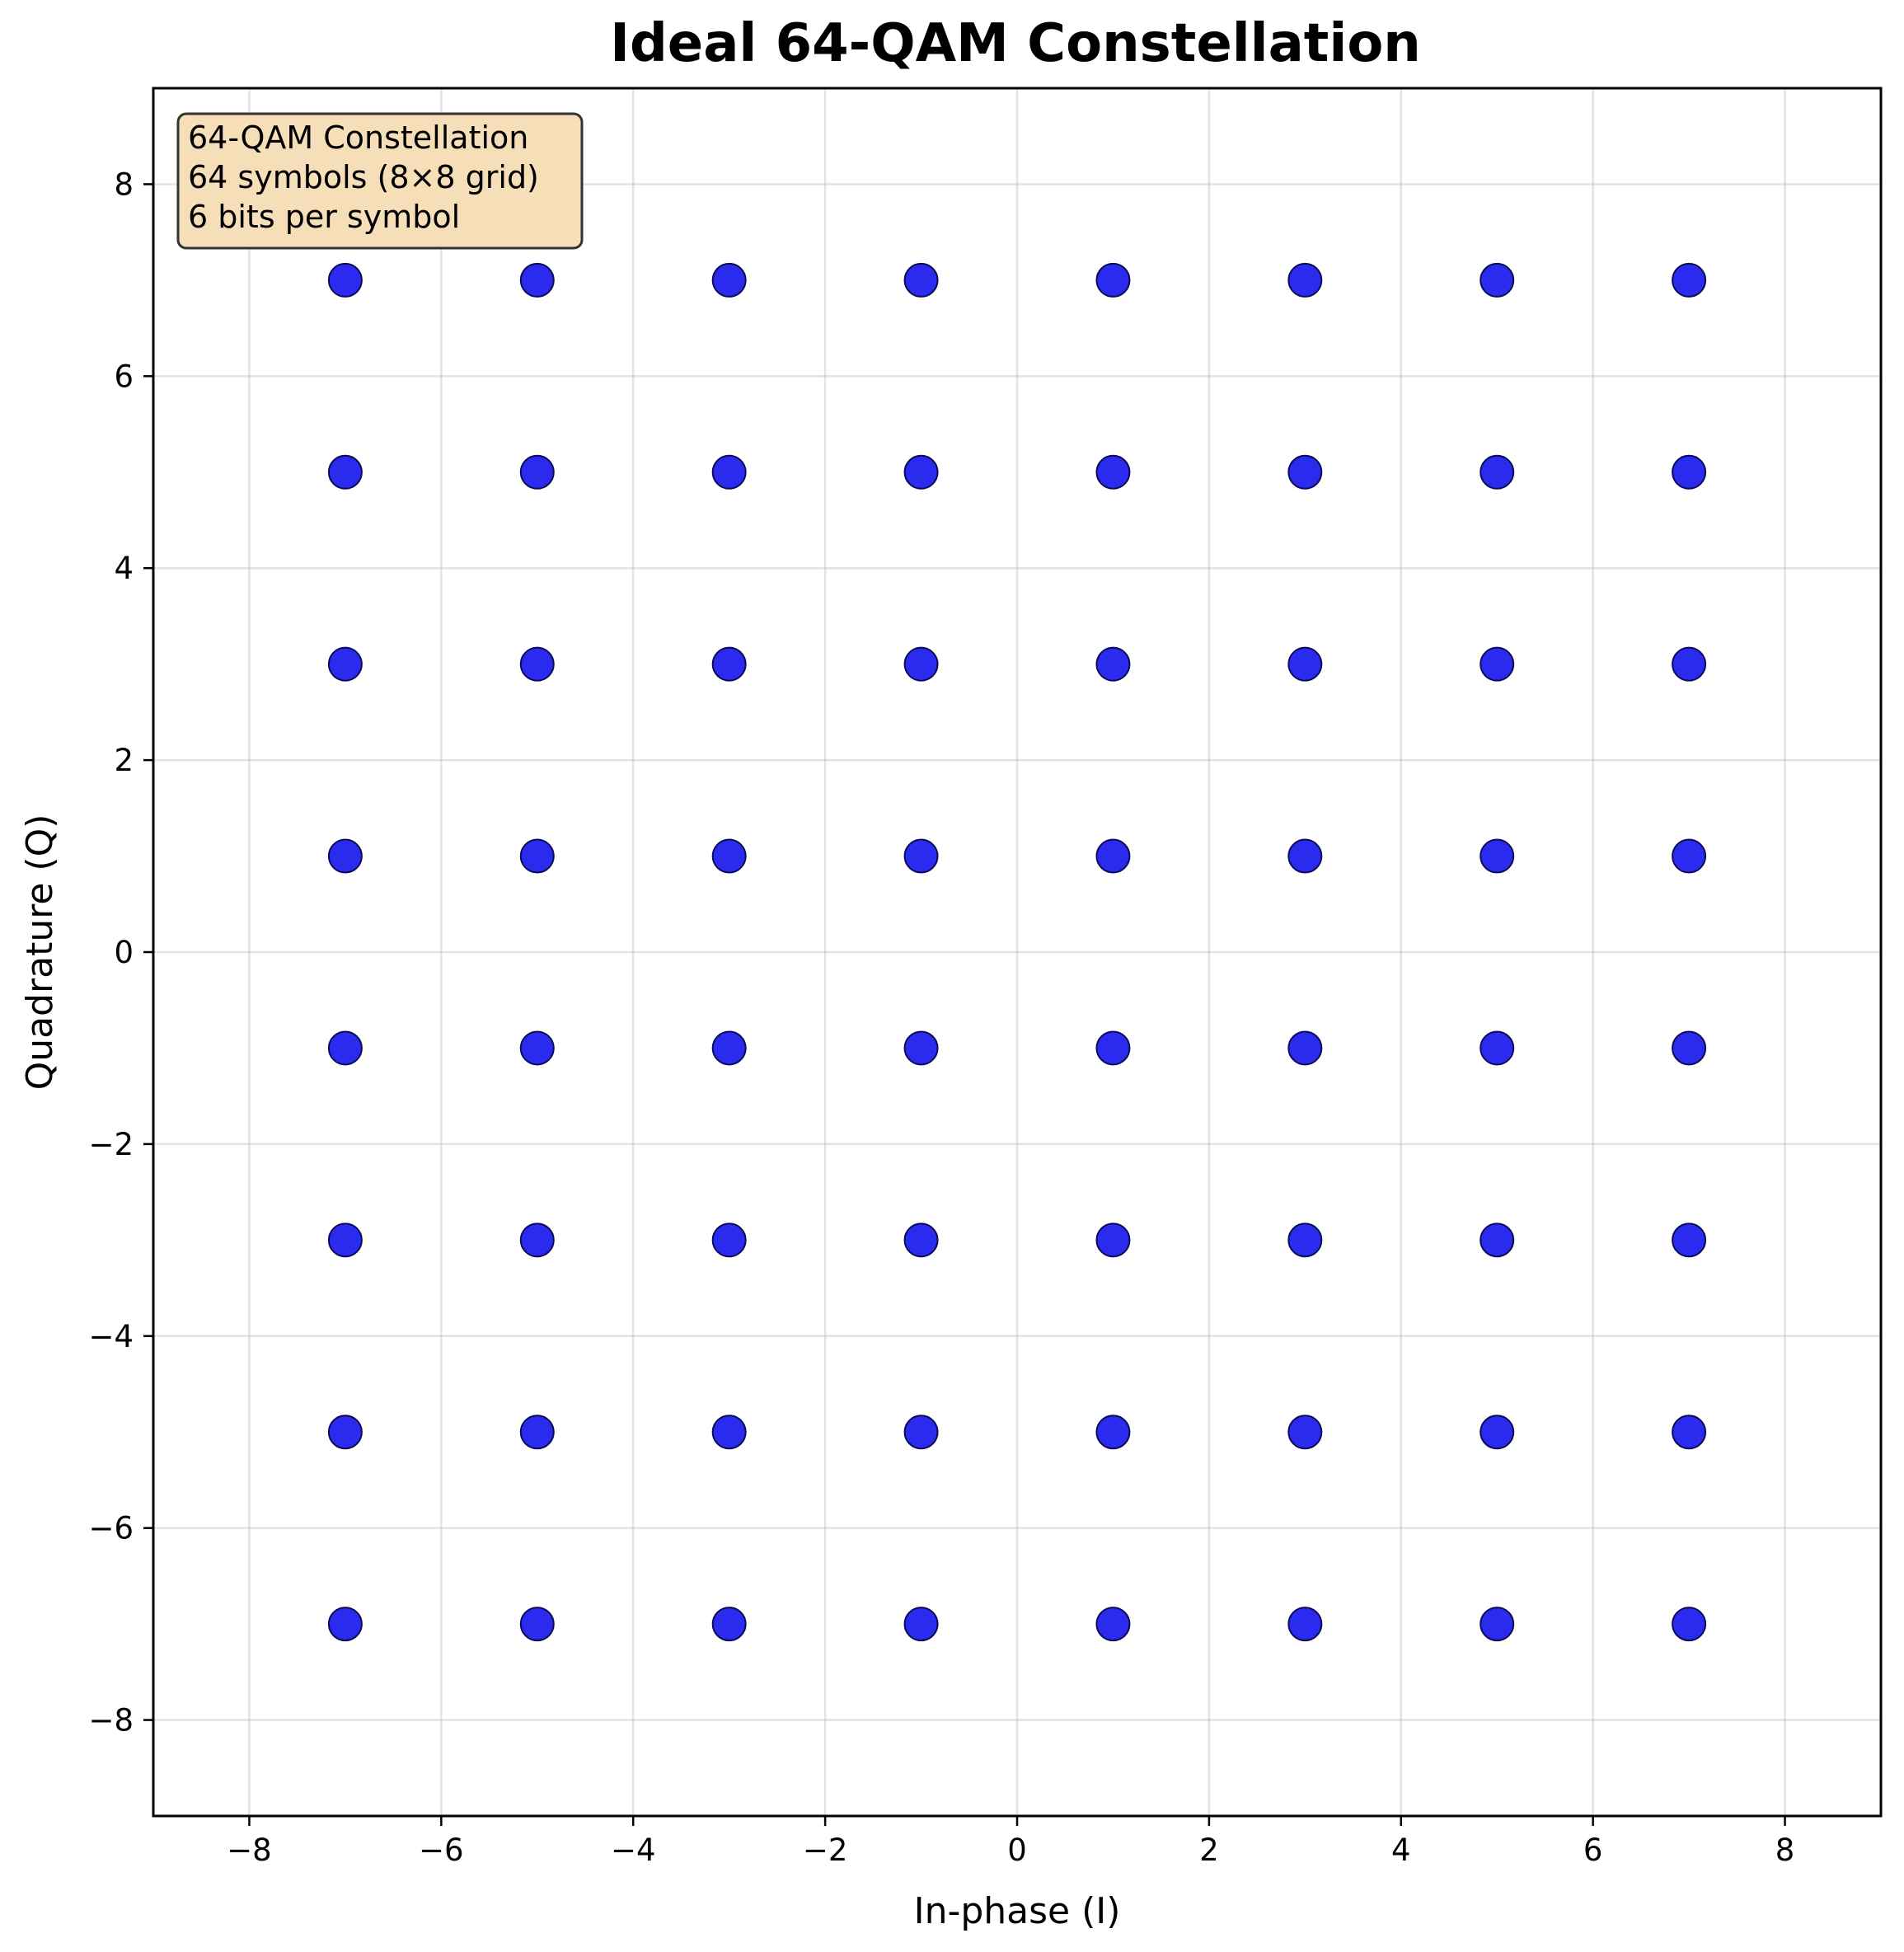 This screenshot has width=1904, height=1952. What do you see at coordinates (1401, 1850) in the screenshot?
I see `x-tick-label: 4` at bounding box center [1401, 1850].